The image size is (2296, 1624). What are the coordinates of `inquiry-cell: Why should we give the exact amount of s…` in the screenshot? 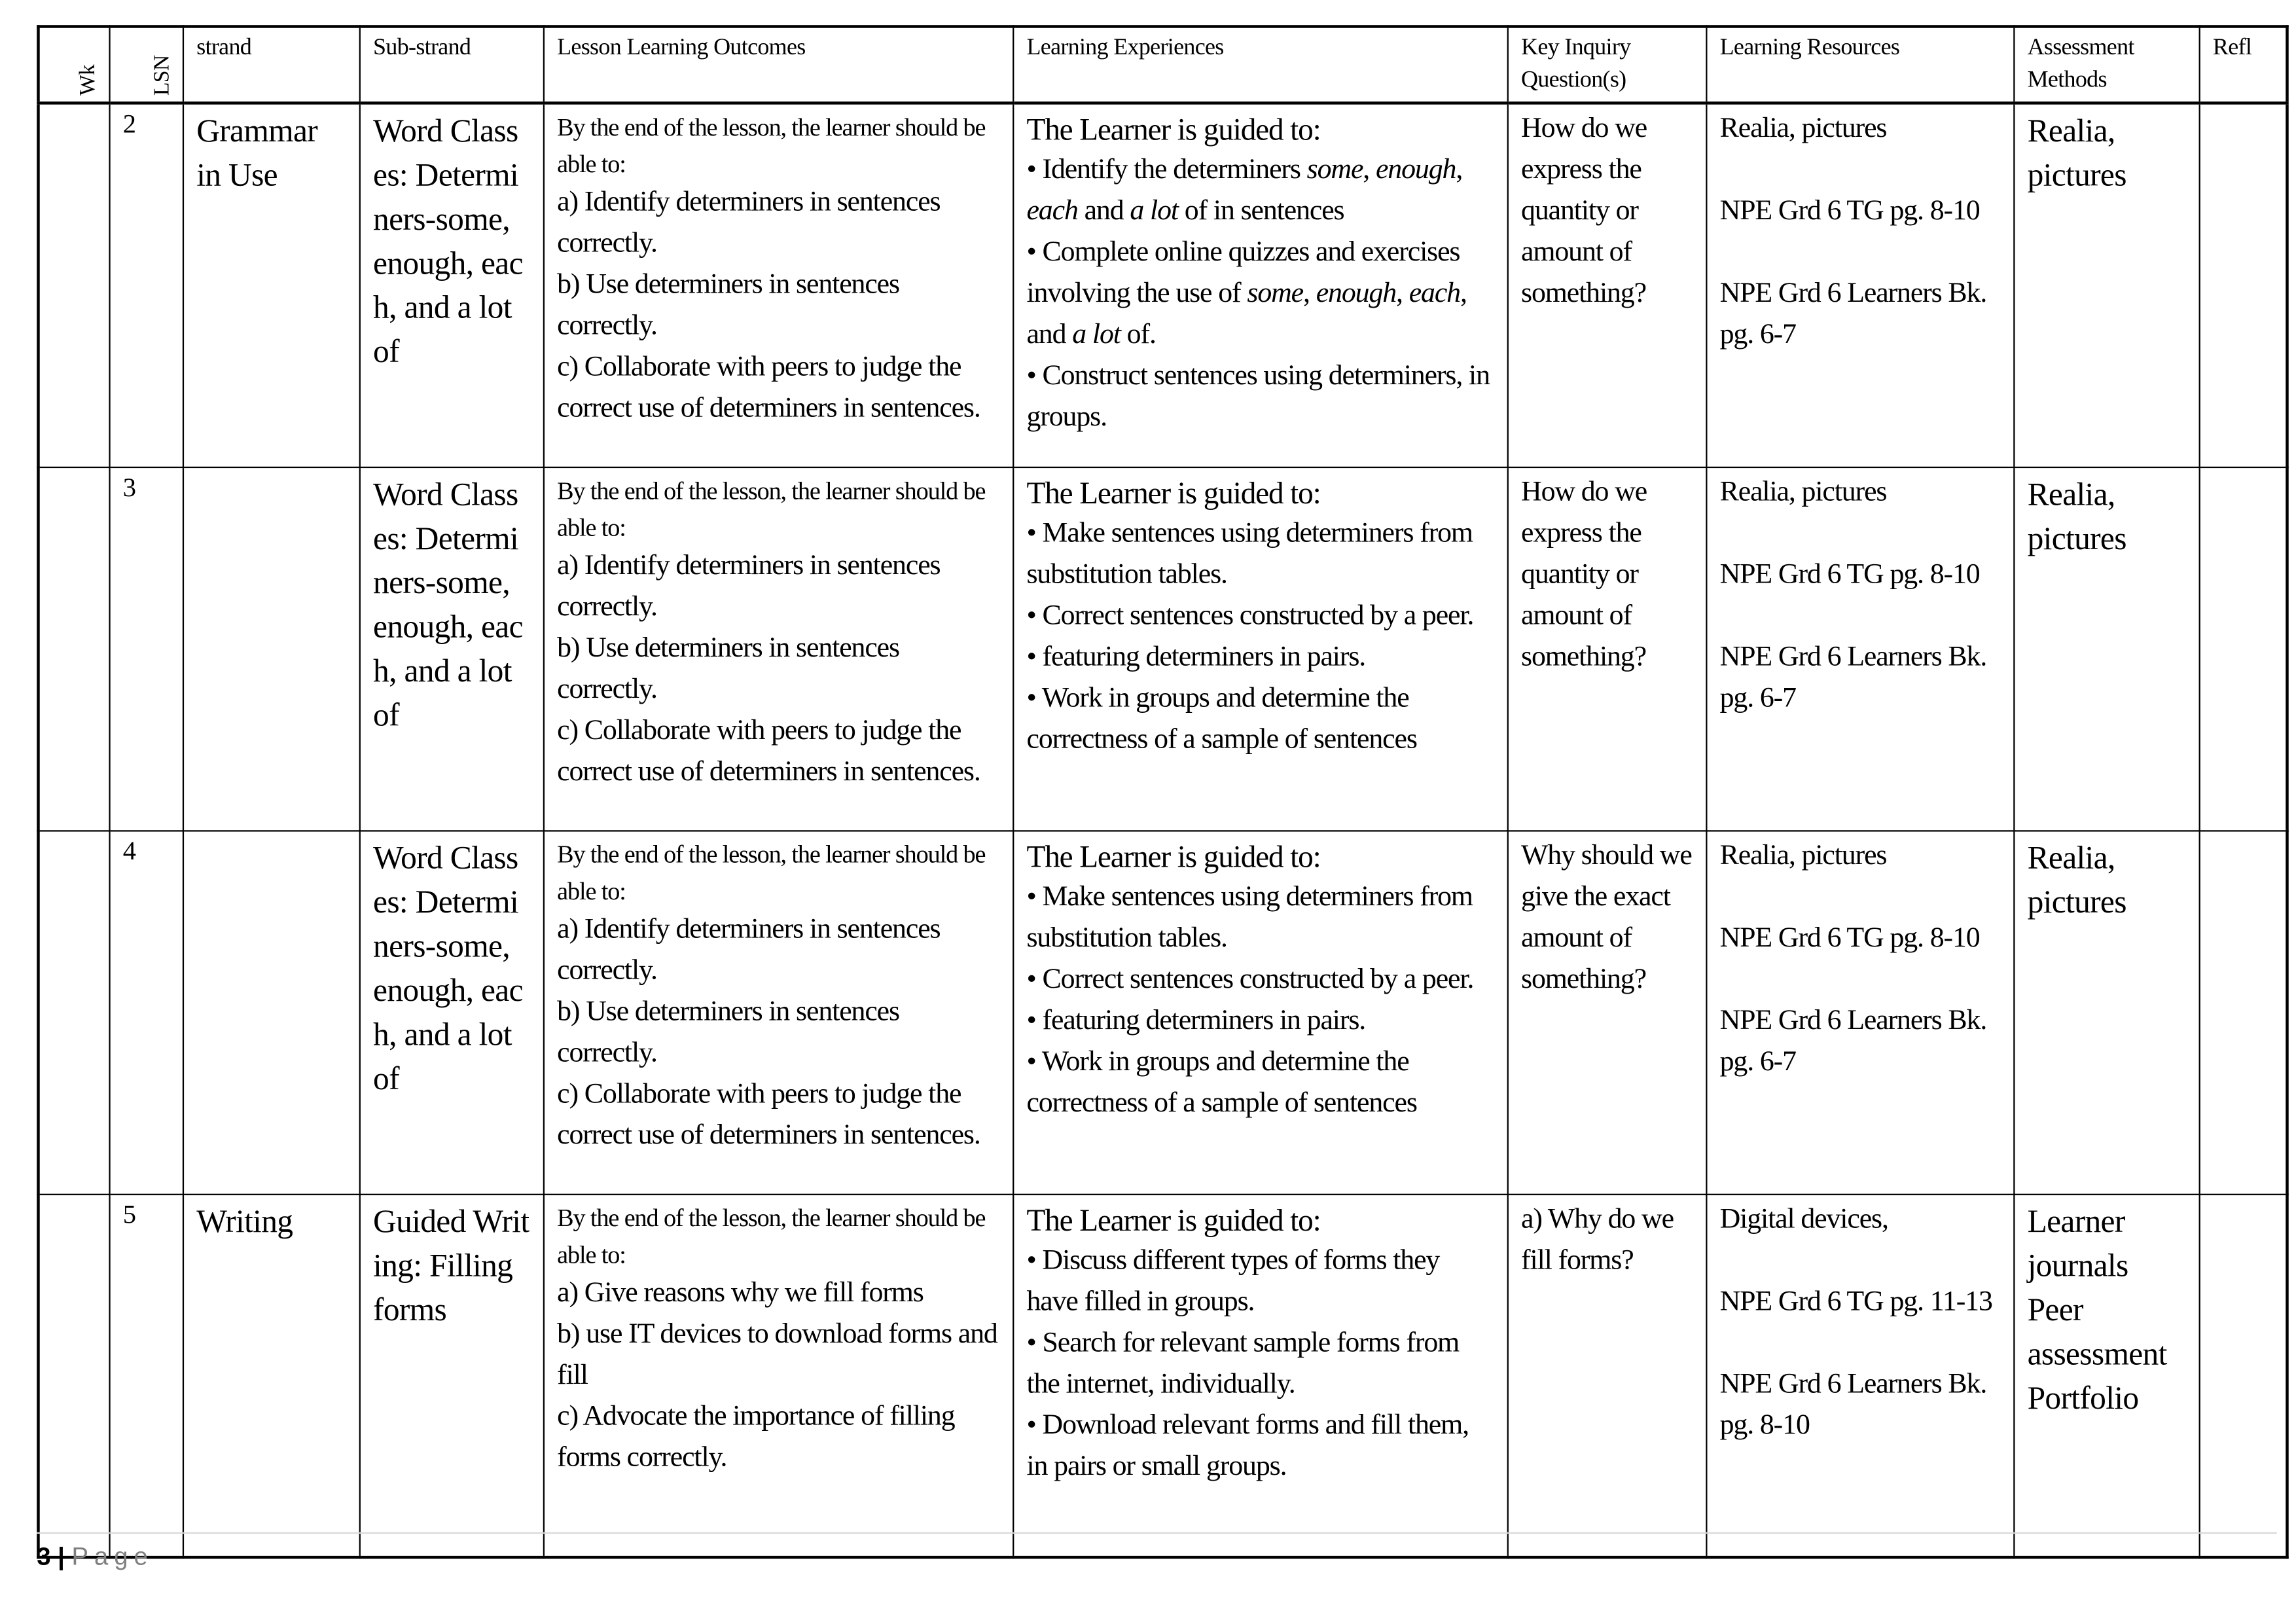 It's located at (1607, 1012).